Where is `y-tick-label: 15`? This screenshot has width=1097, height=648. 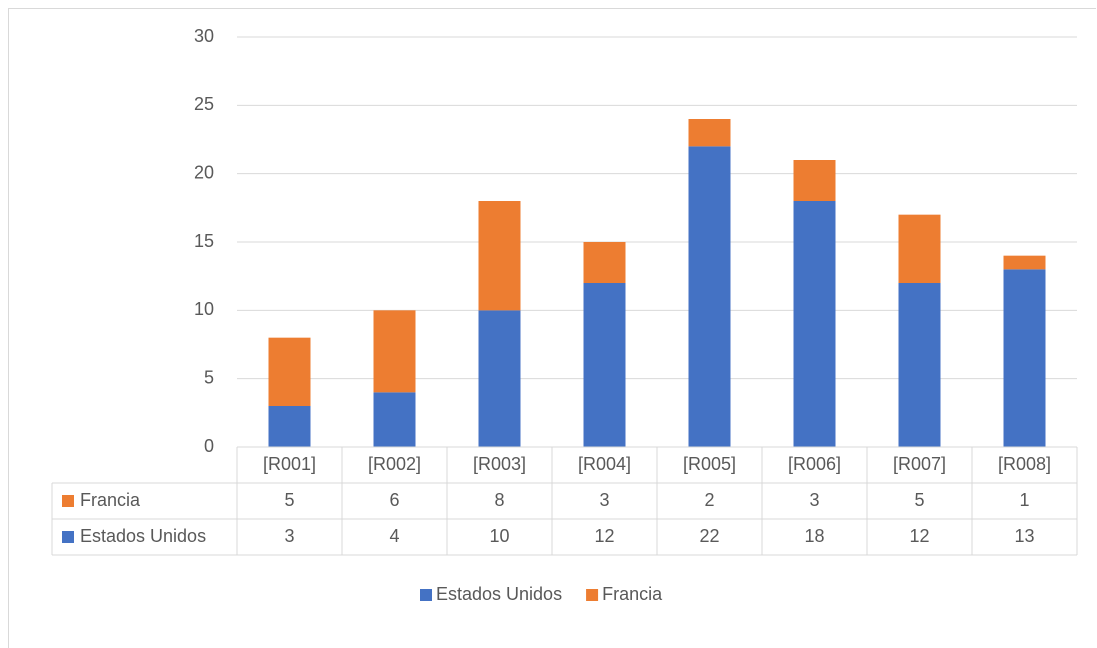
y-tick-label: 15 is located at coordinates (204, 241).